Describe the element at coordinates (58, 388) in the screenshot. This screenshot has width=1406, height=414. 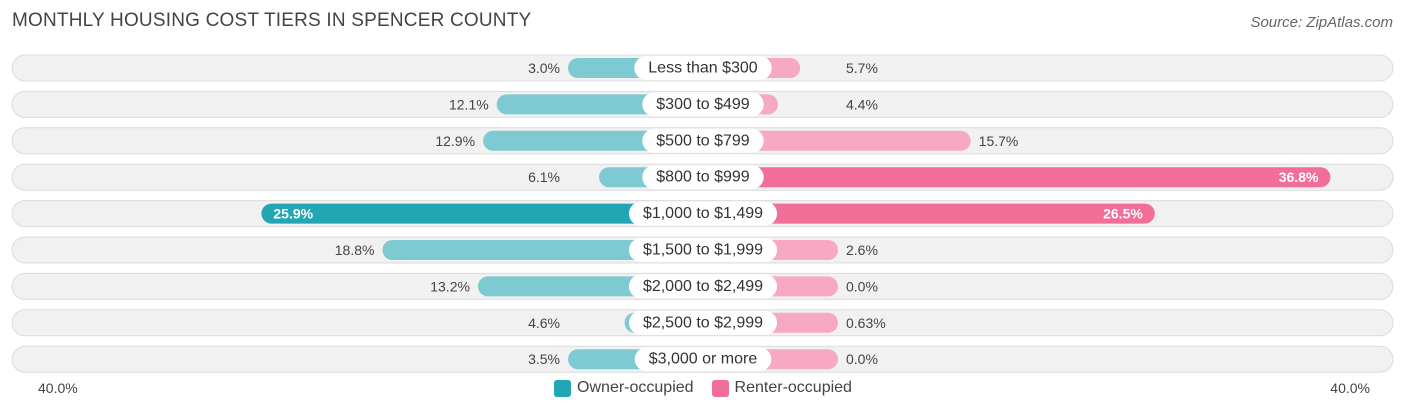
I see `axis-left-label: 40.0%` at that location.